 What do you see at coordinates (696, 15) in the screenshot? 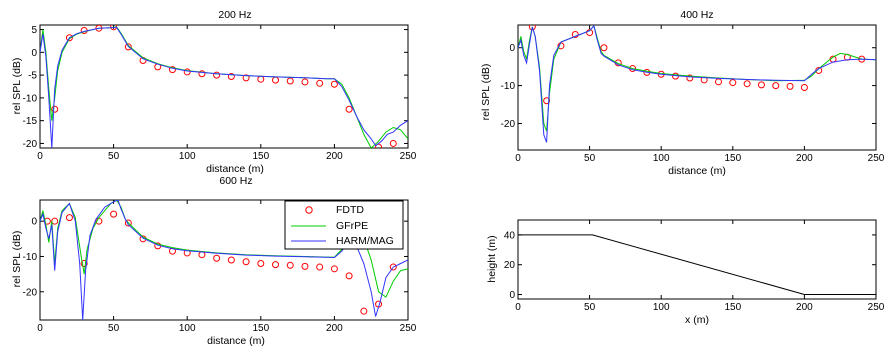
I see `panel-400hz-title: 400 Hz` at bounding box center [696, 15].